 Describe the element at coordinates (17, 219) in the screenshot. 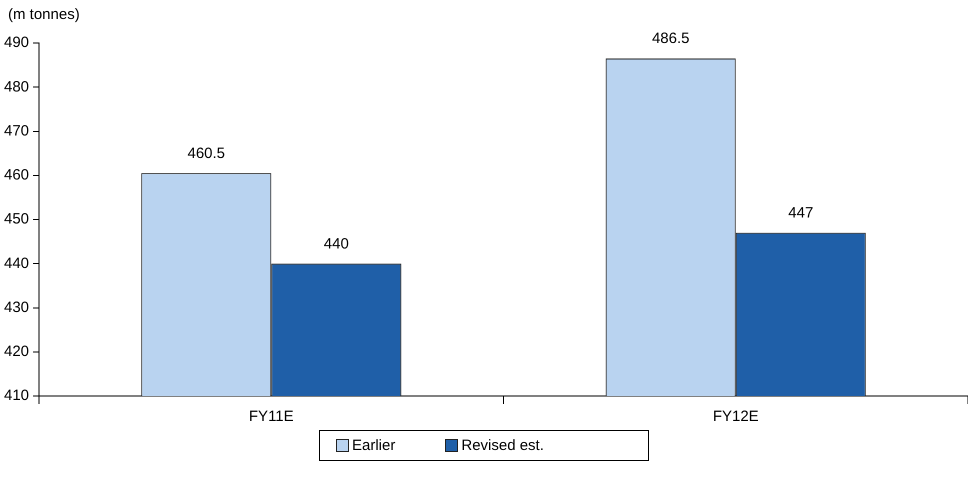

I see `y-tick-label: 450` at that location.